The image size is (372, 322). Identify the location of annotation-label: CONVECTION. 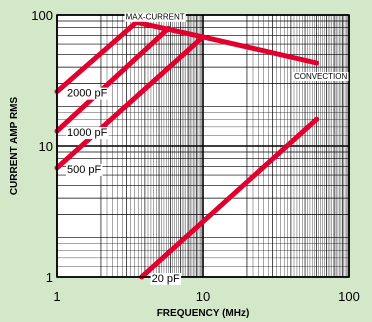
(321, 76).